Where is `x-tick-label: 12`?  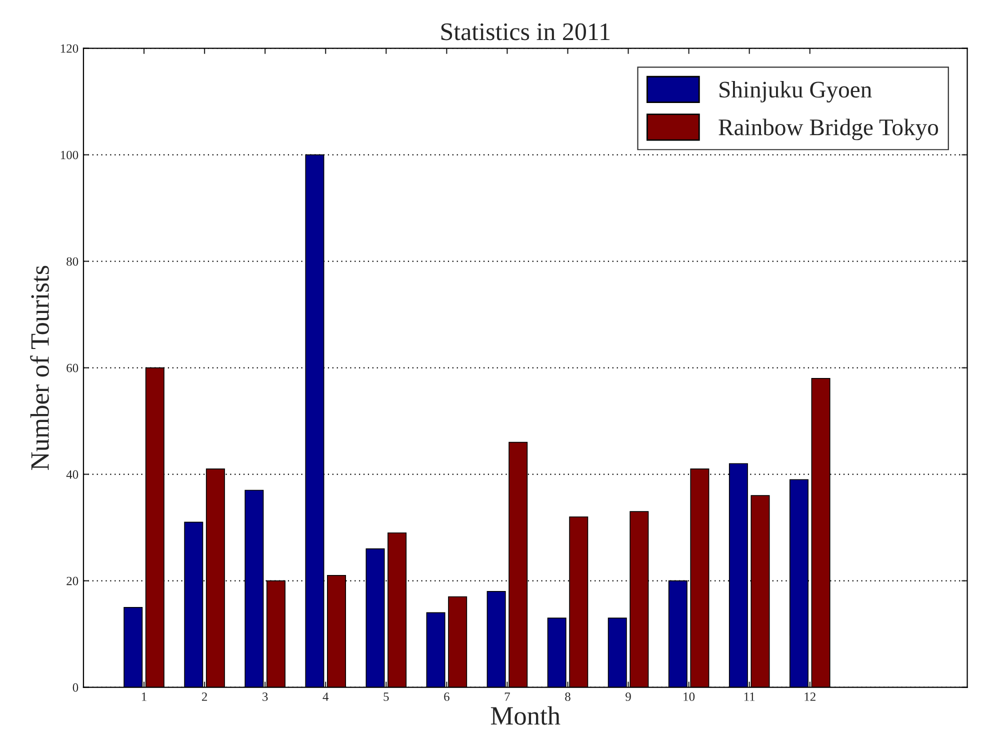
x-tick-label: 12 is located at coordinates (810, 696).